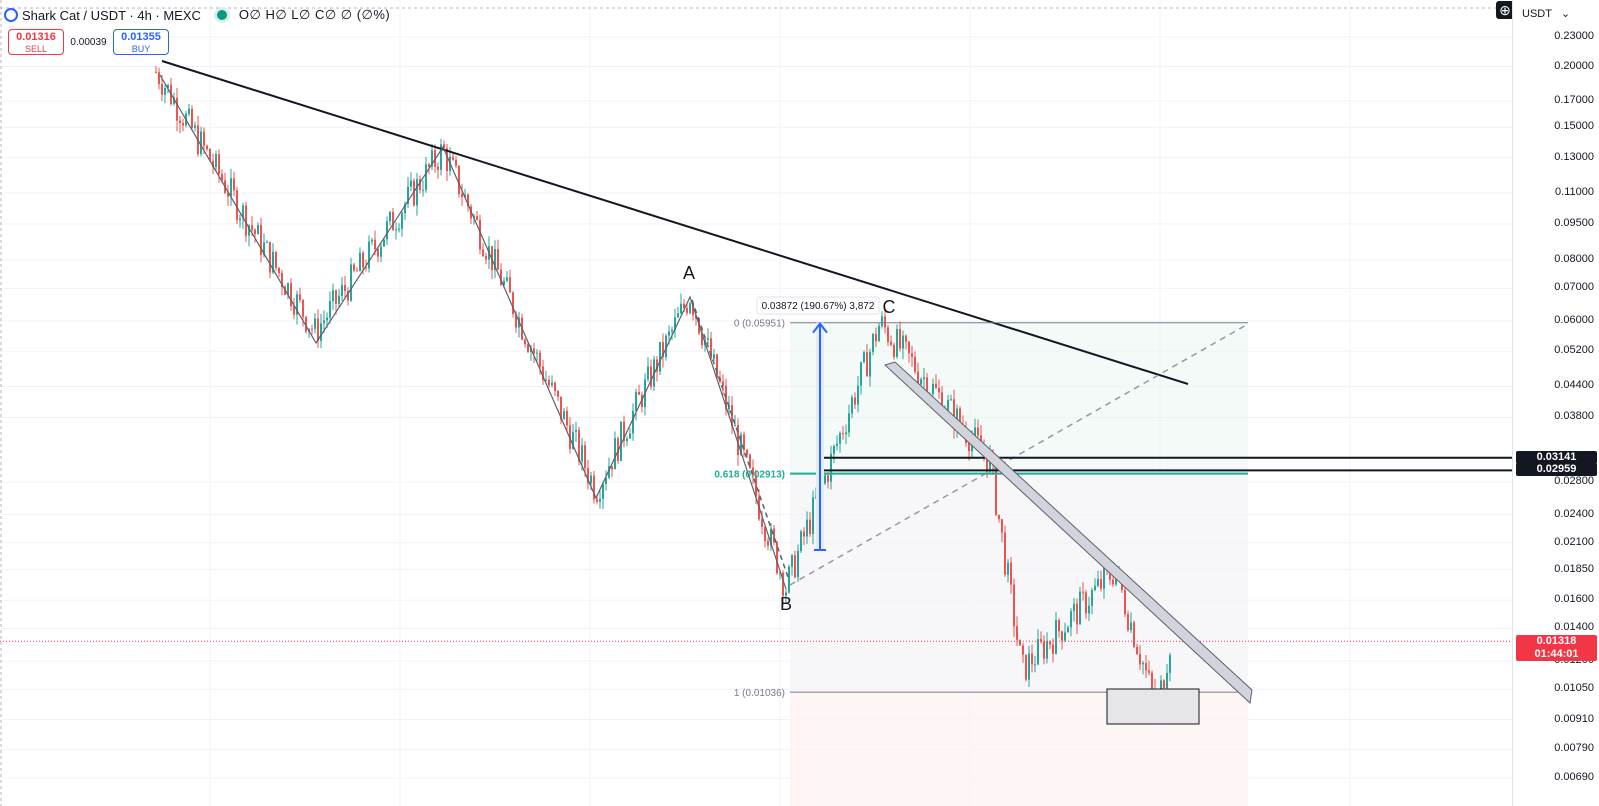  I want to click on price-tick: 0.05200, so click(1574, 350).